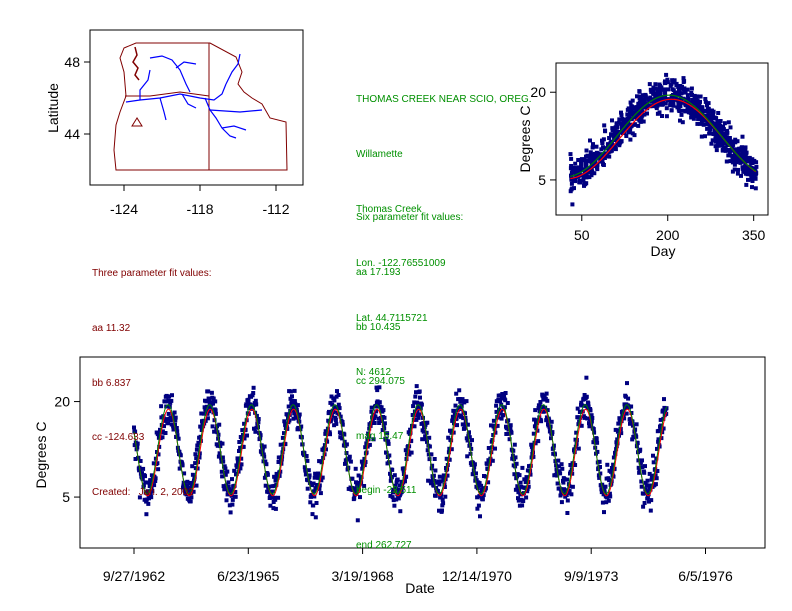  I want to click on map-state-line-horizontal, so click(167, 94).